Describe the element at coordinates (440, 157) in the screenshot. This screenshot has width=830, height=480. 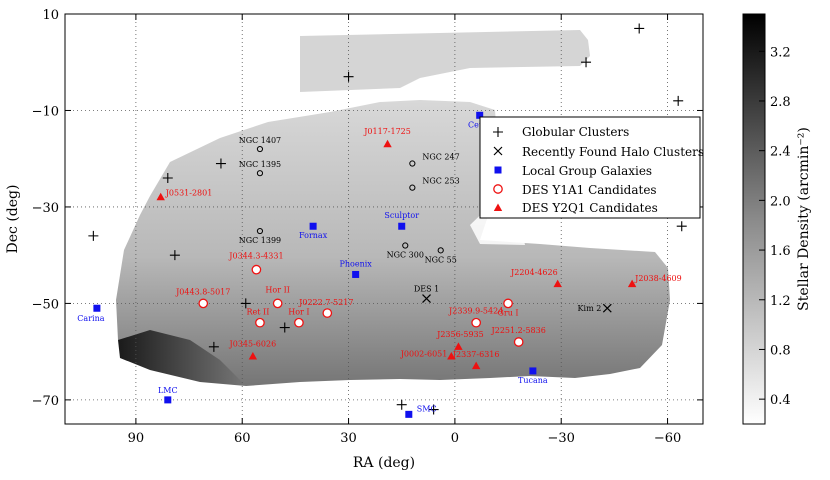
I see `point-label: NGC 247` at that location.